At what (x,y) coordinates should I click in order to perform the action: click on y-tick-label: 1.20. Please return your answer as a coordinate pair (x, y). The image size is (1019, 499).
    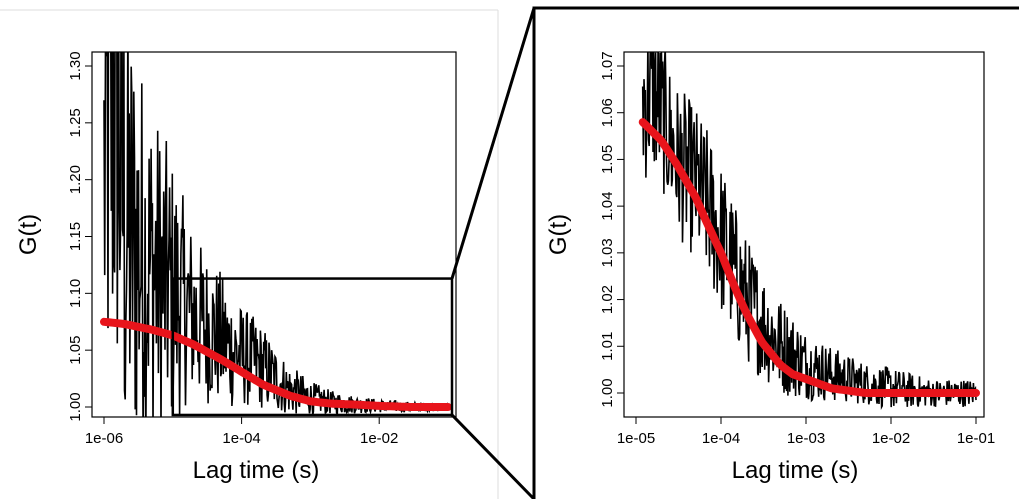
    Looking at the image, I should click on (75, 179).